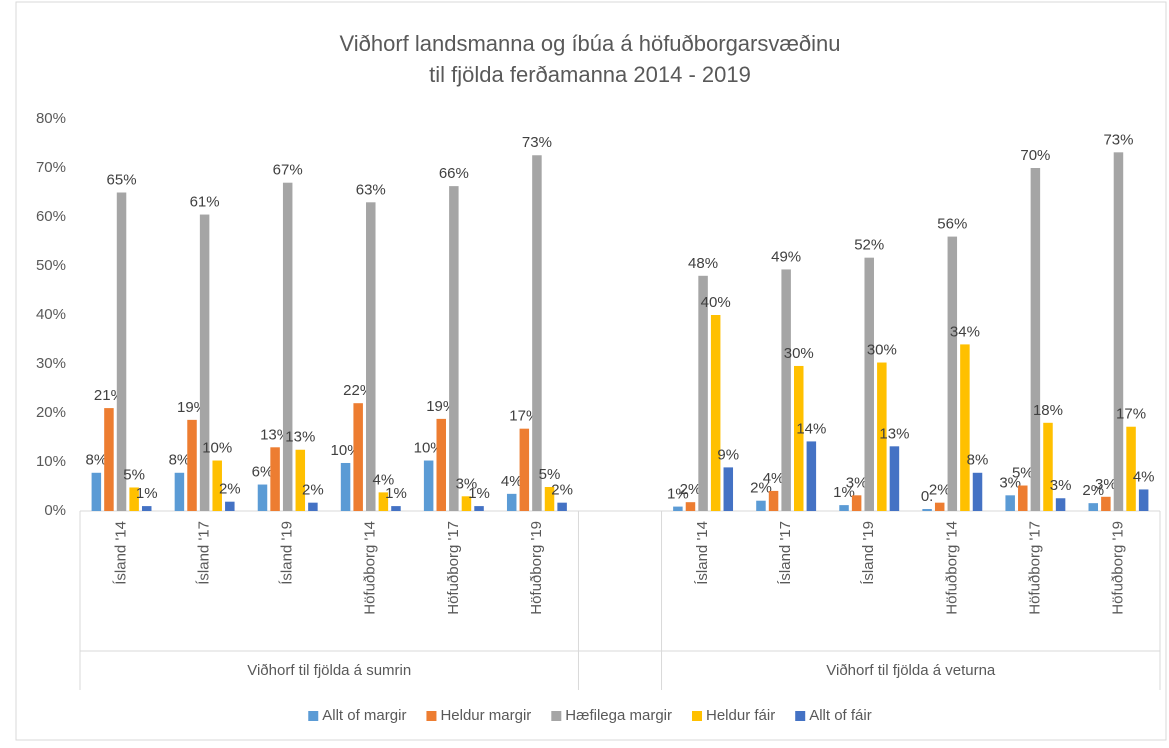 The image size is (1169, 748). What do you see at coordinates (840, 715) in the screenshot?
I see `legend-label: Allt of fáir` at bounding box center [840, 715].